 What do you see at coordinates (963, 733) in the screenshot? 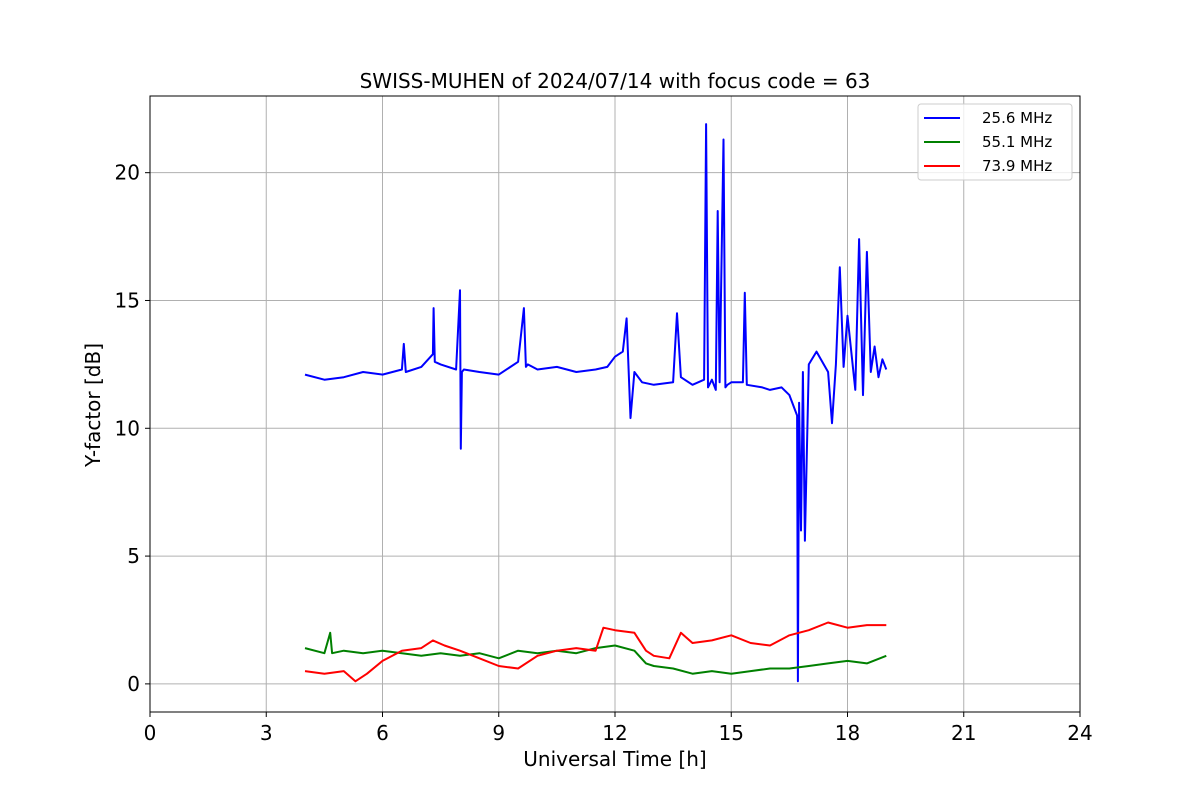
I see `x-tick-label: 21` at bounding box center [963, 733].